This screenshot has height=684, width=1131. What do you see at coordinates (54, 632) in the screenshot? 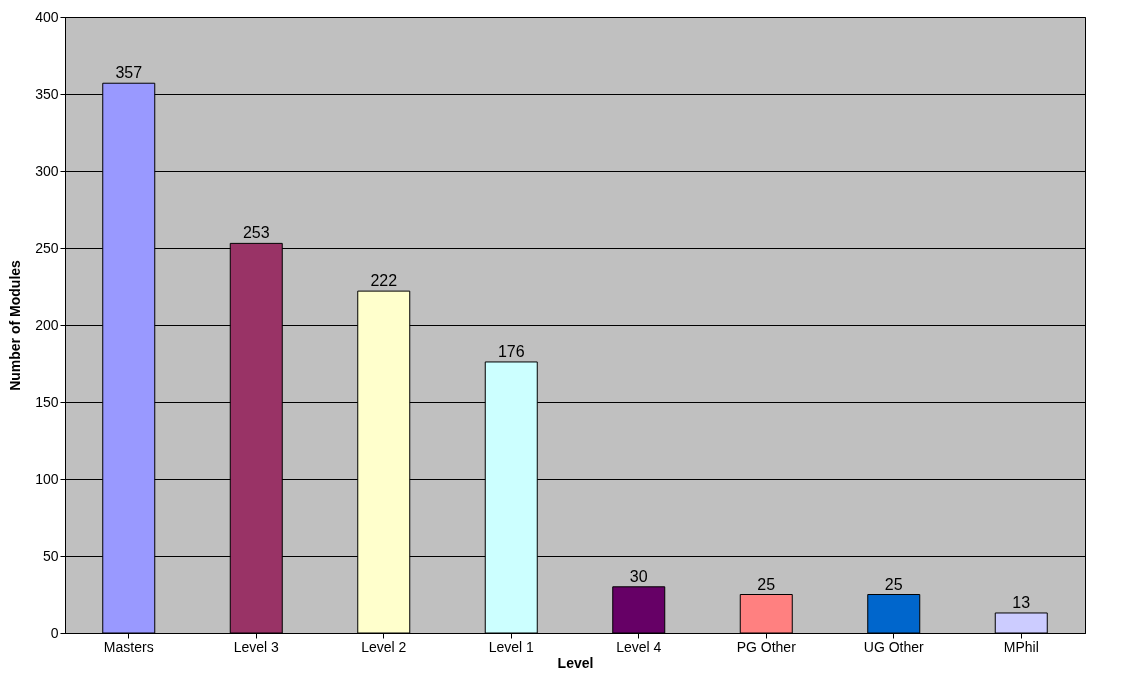
I see `y-tick-label: 0` at bounding box center [54, 632].